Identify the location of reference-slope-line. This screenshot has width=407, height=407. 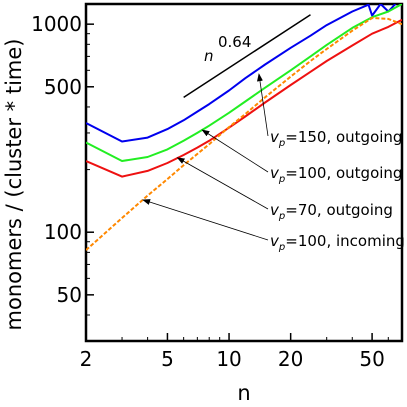
(247, 56).